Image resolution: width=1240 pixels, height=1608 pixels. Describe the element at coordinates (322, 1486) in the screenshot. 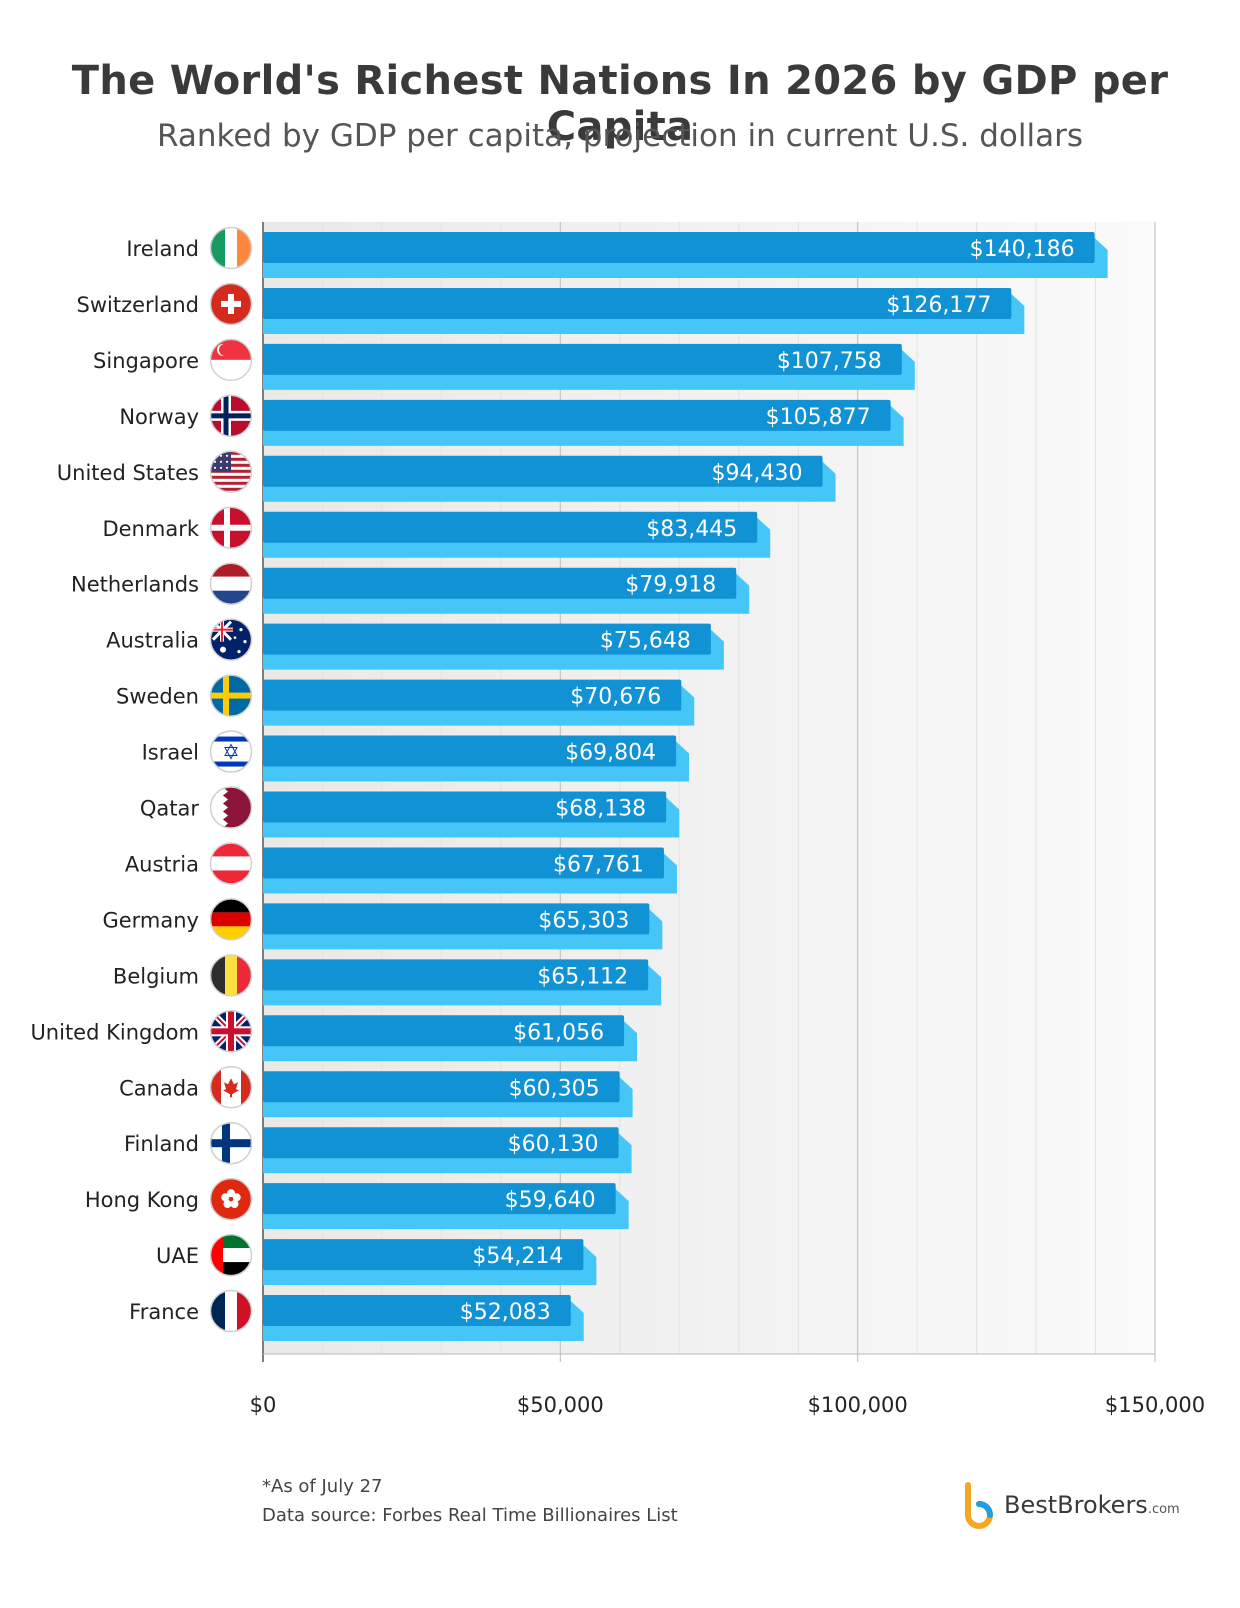

I see `footnote-as-of: *As of July 27` at that location.